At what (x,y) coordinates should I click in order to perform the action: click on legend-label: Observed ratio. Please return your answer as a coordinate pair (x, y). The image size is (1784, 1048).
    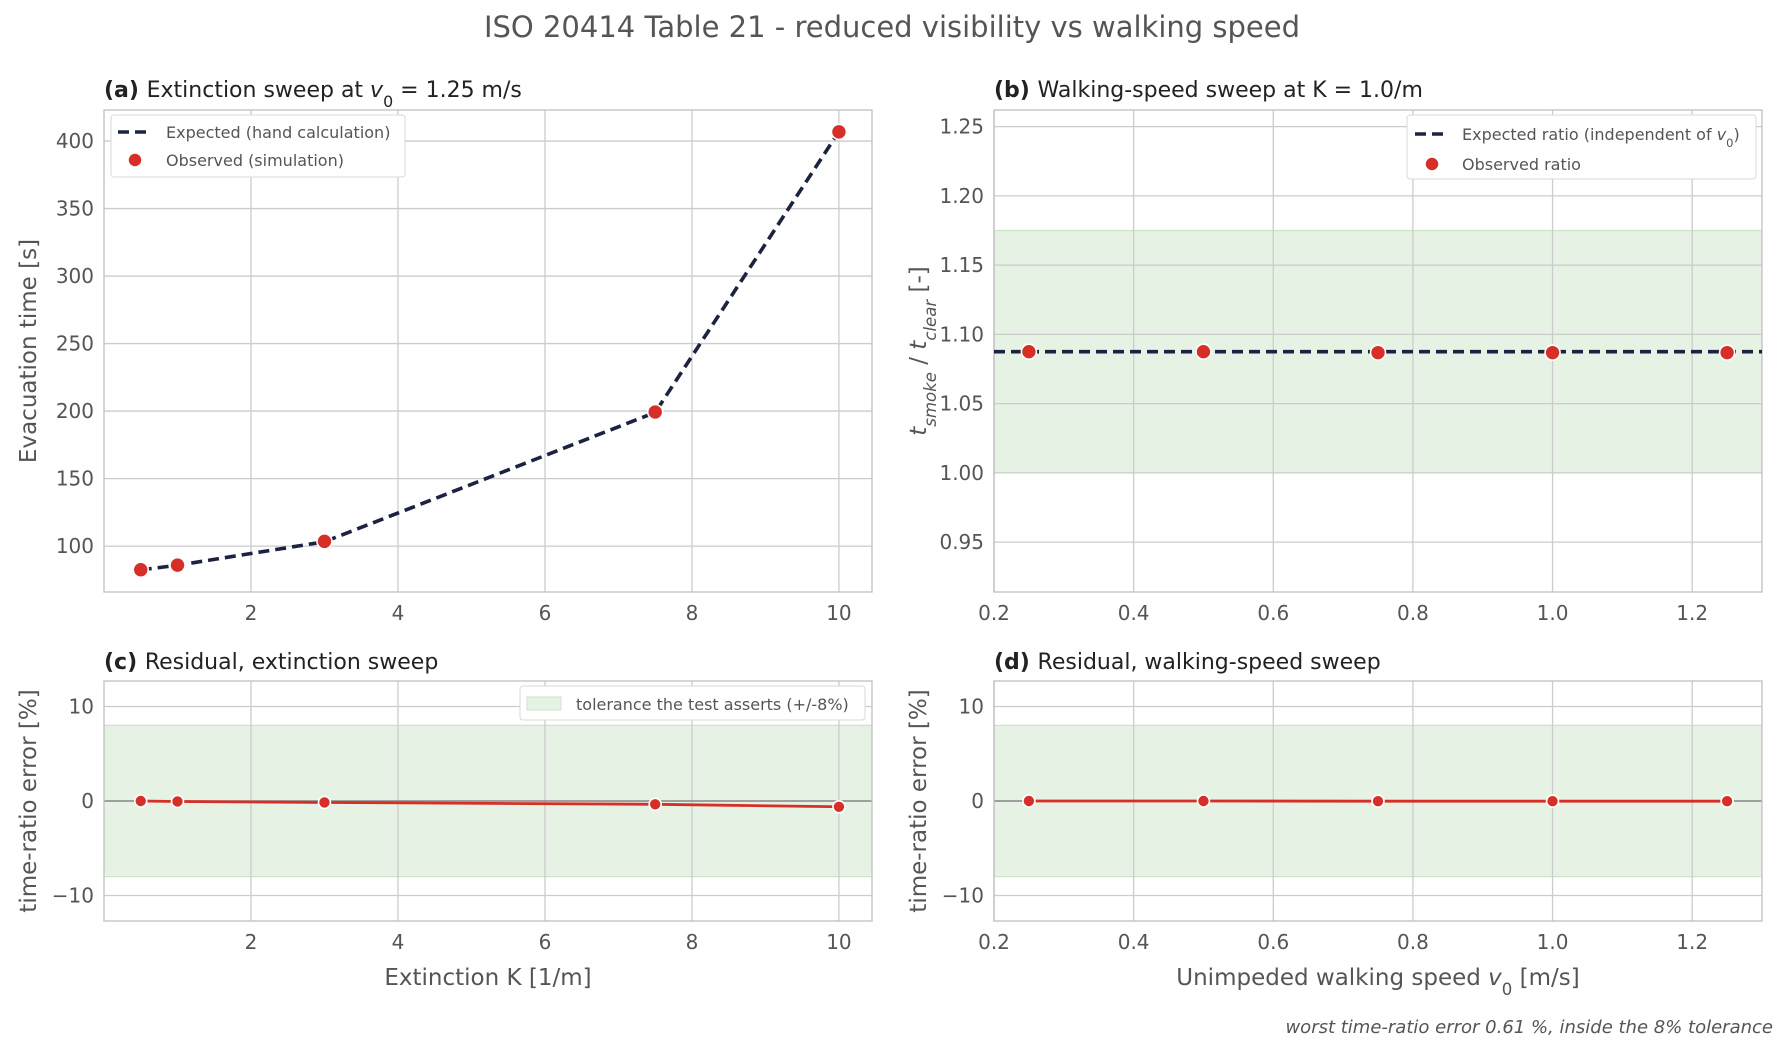
    Looking at the image, I should click on (1521, 164).